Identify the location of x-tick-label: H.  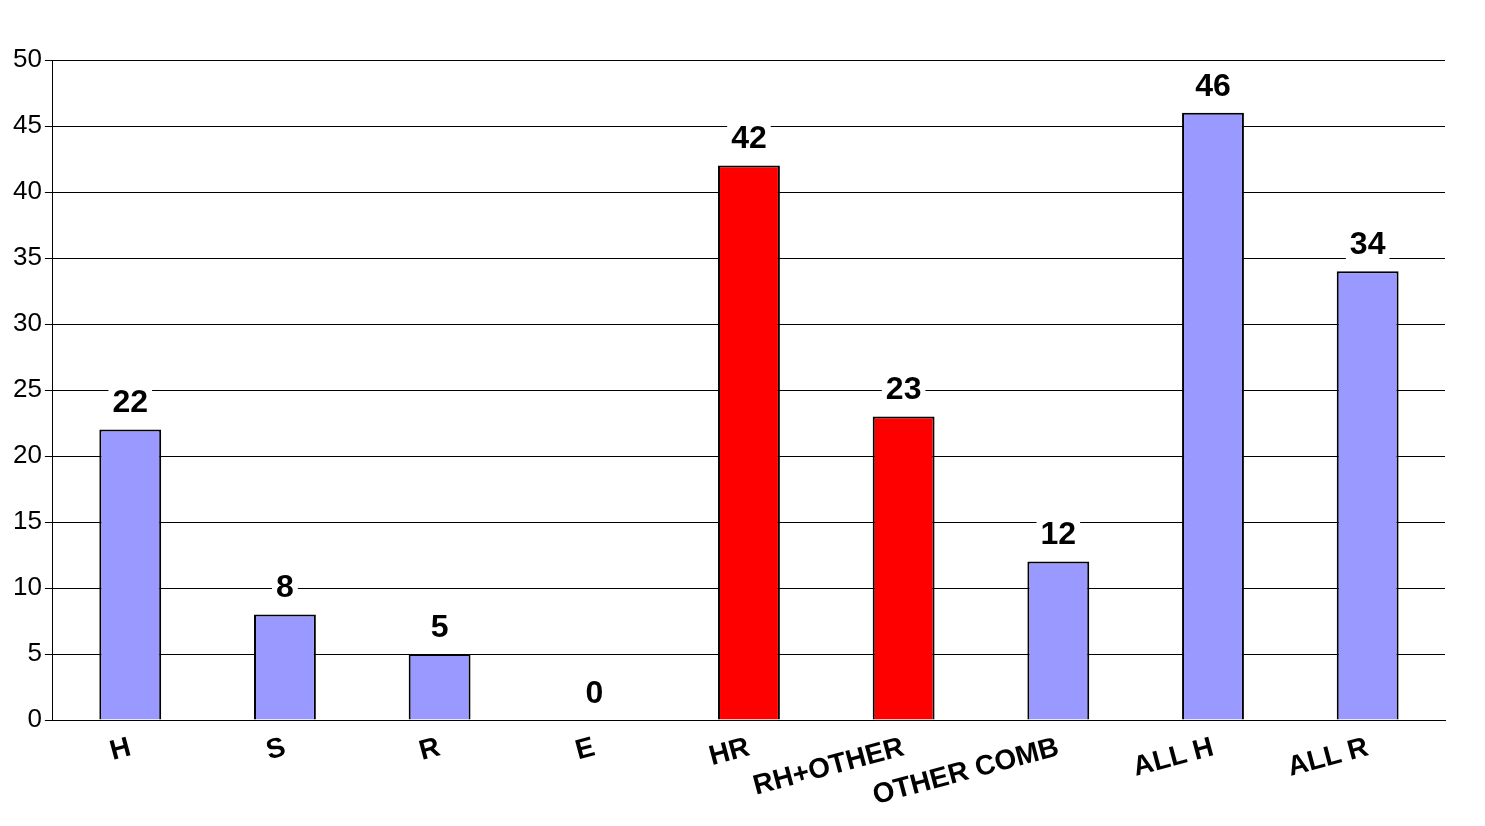
(120, 748).